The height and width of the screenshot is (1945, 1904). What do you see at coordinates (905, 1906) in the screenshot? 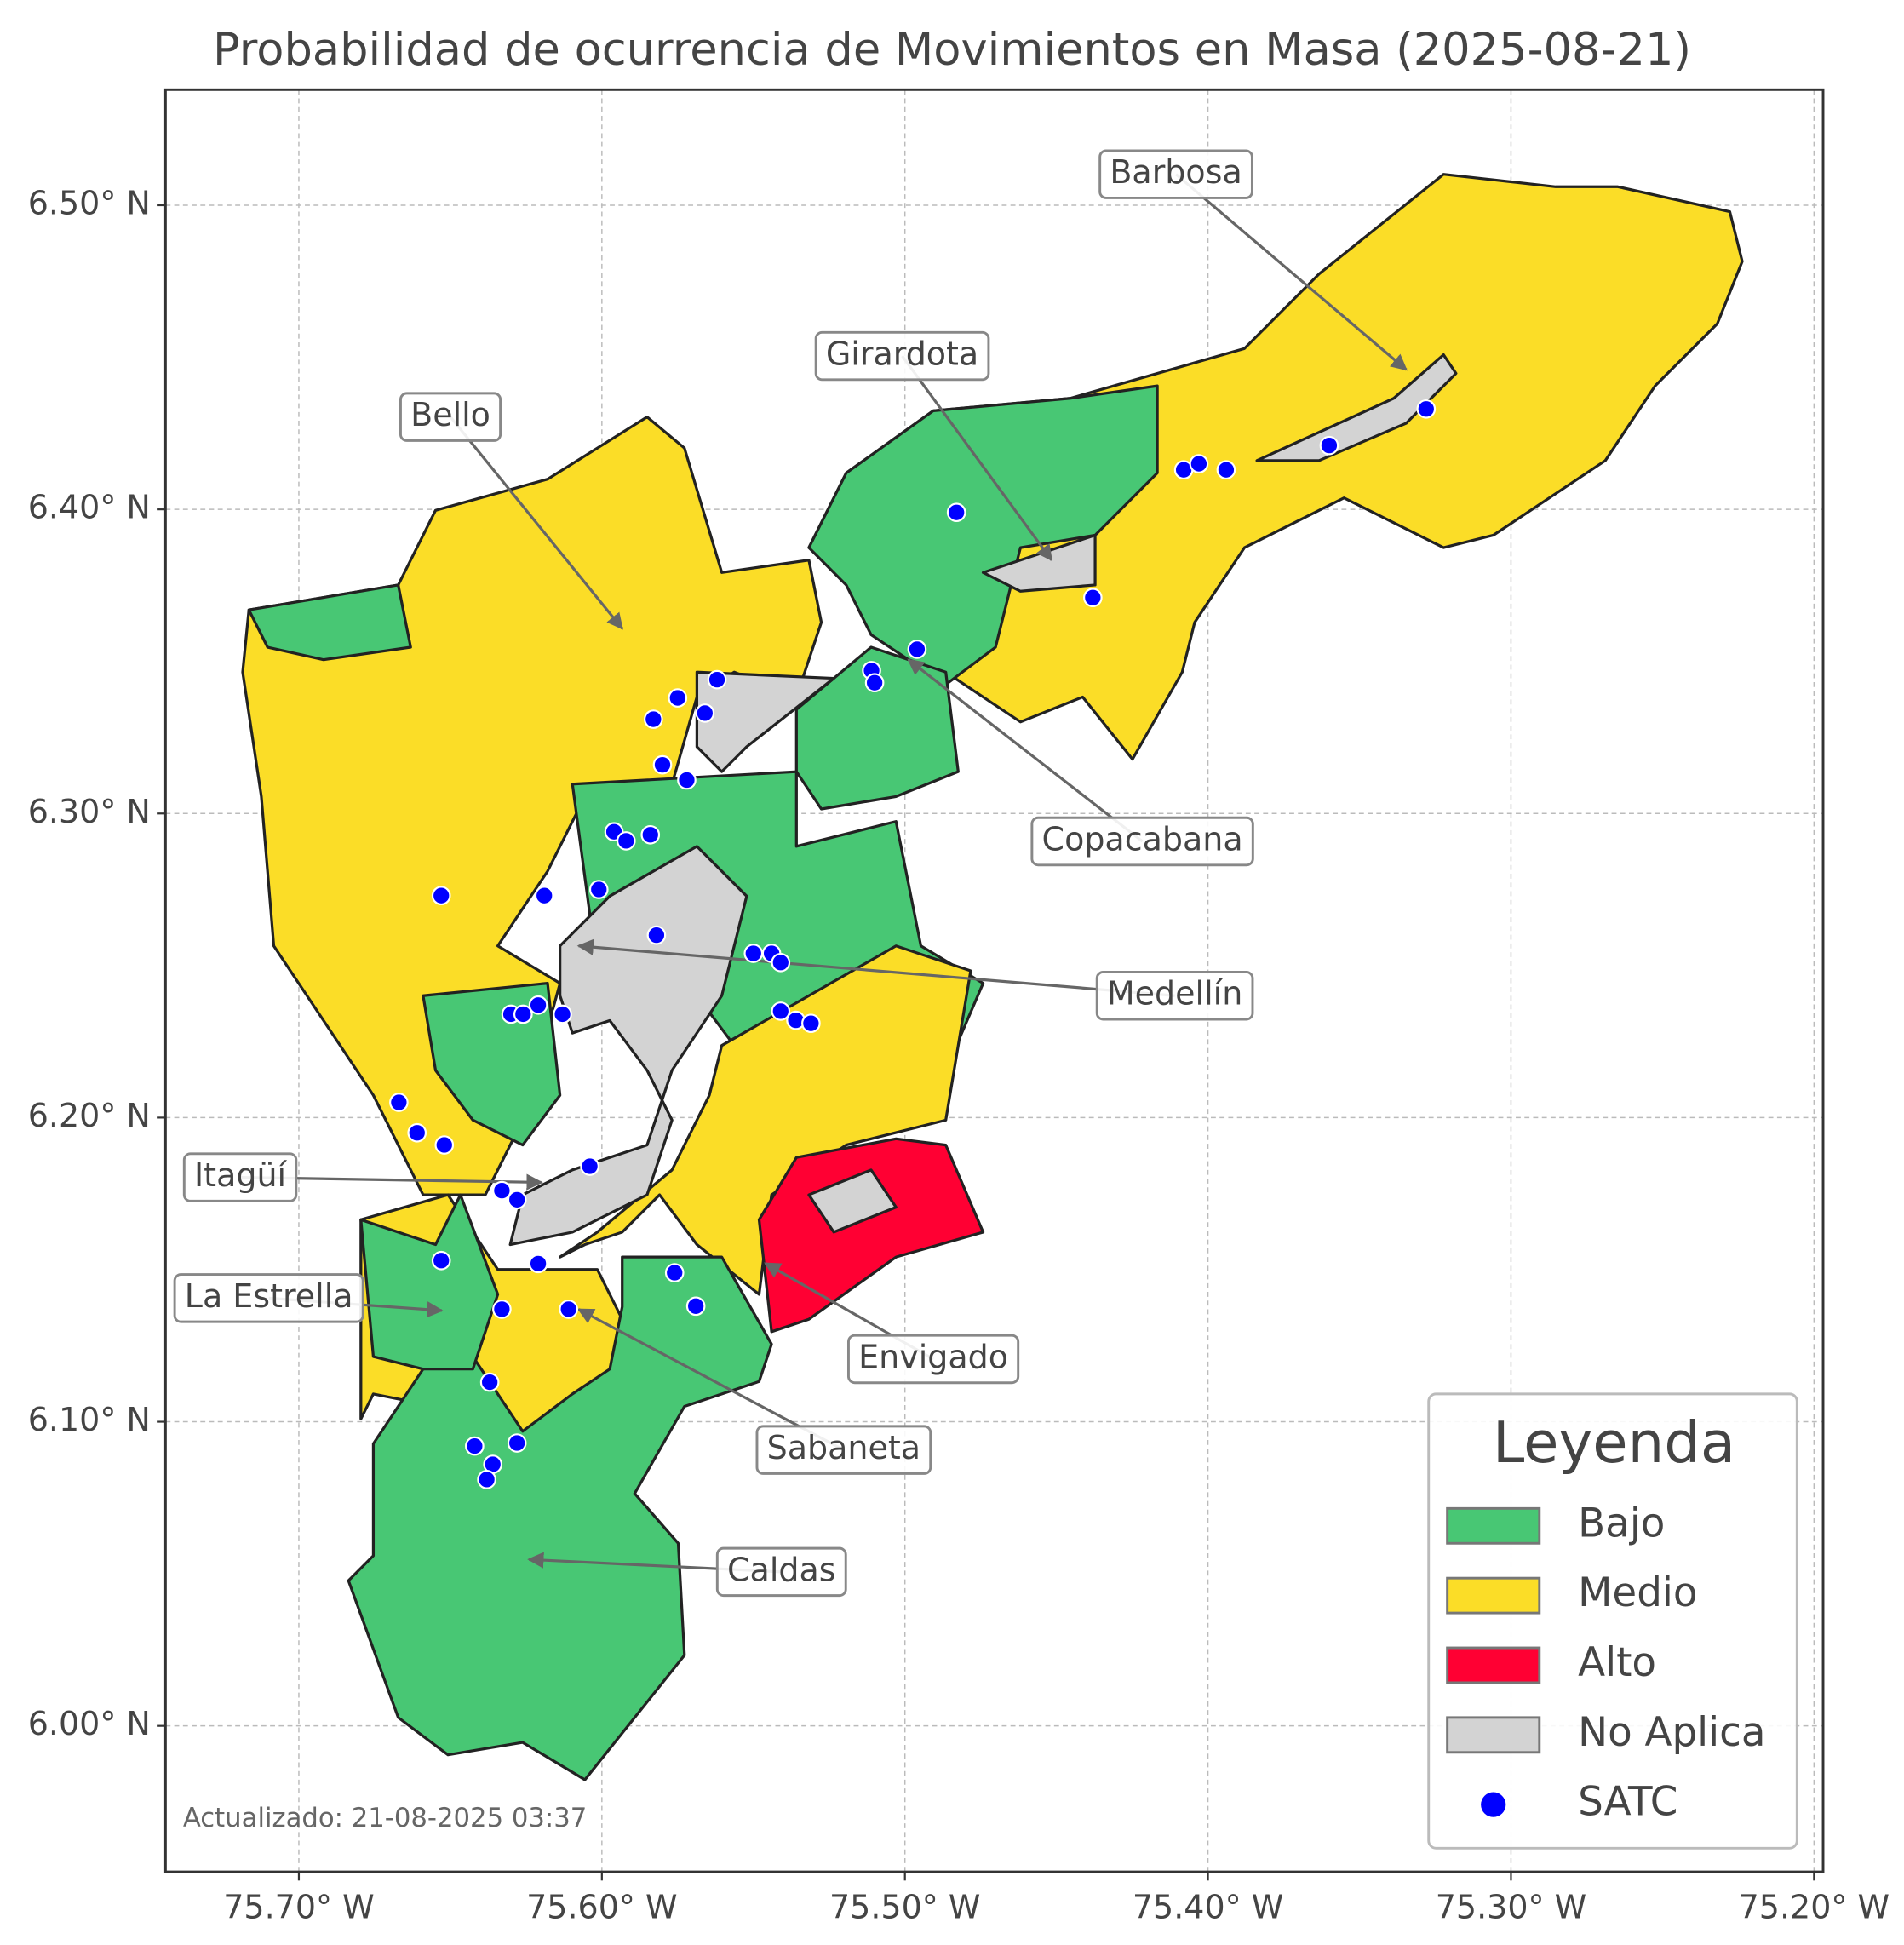
I see `x-tick-label: 75.50° W` at bounding box center [905, 1906].